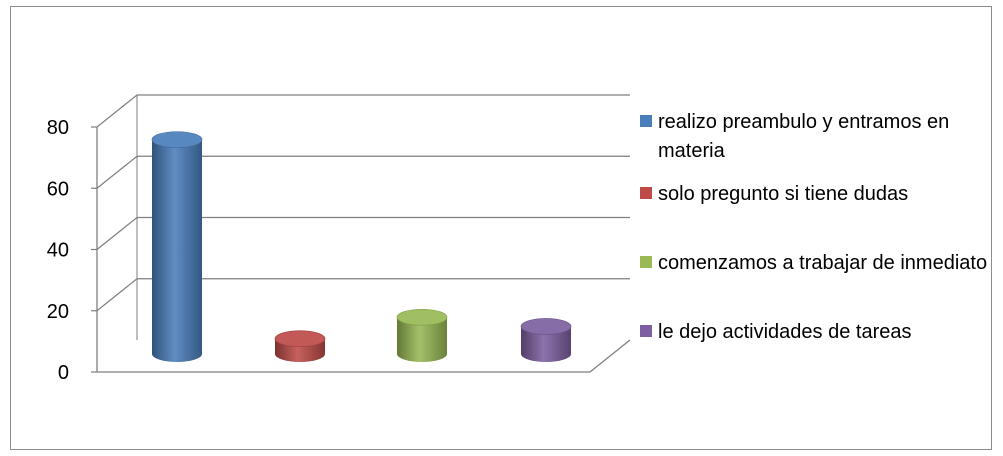  I want to click on y-tick-label-60: 60, so click(58, 189).